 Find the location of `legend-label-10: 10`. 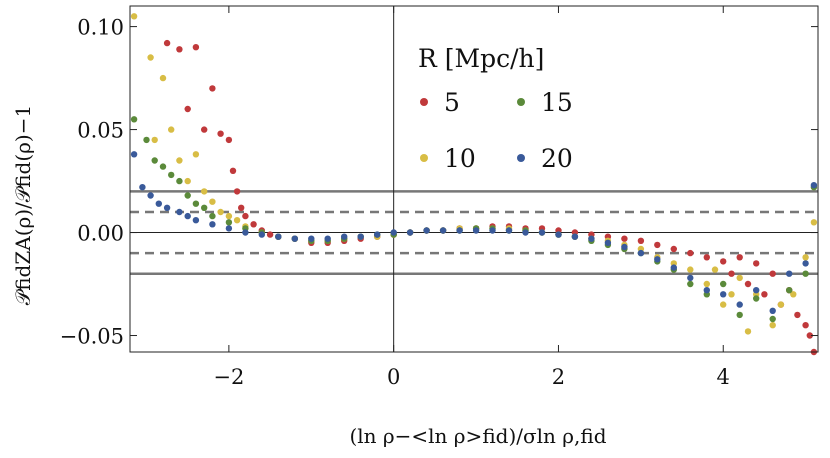

legend-label-10: 10 is located at coordinates (460, 158).